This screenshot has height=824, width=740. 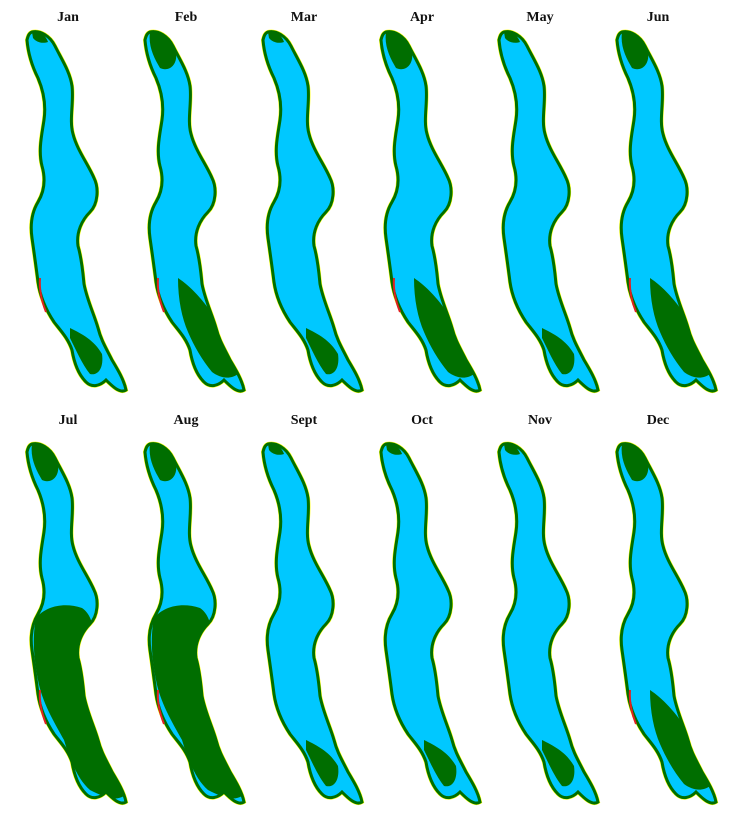 I want to click on month-label-may: May, so click(x=540, y=17).